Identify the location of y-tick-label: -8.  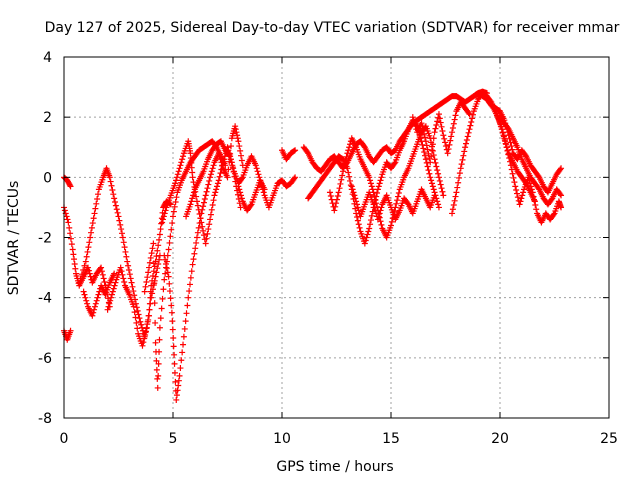
(45, 419).